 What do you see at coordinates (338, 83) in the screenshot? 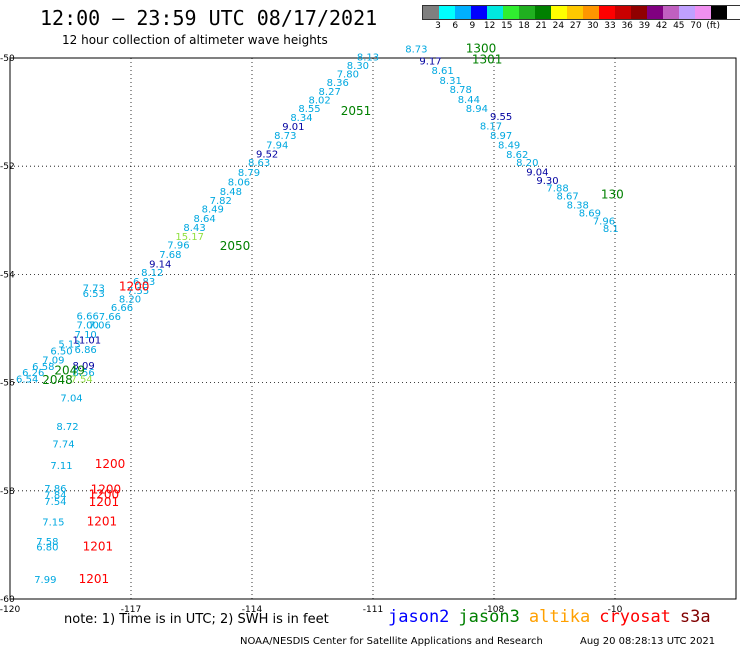
I see `wave-height-label: 8.36` at bounding box center [338, 83].